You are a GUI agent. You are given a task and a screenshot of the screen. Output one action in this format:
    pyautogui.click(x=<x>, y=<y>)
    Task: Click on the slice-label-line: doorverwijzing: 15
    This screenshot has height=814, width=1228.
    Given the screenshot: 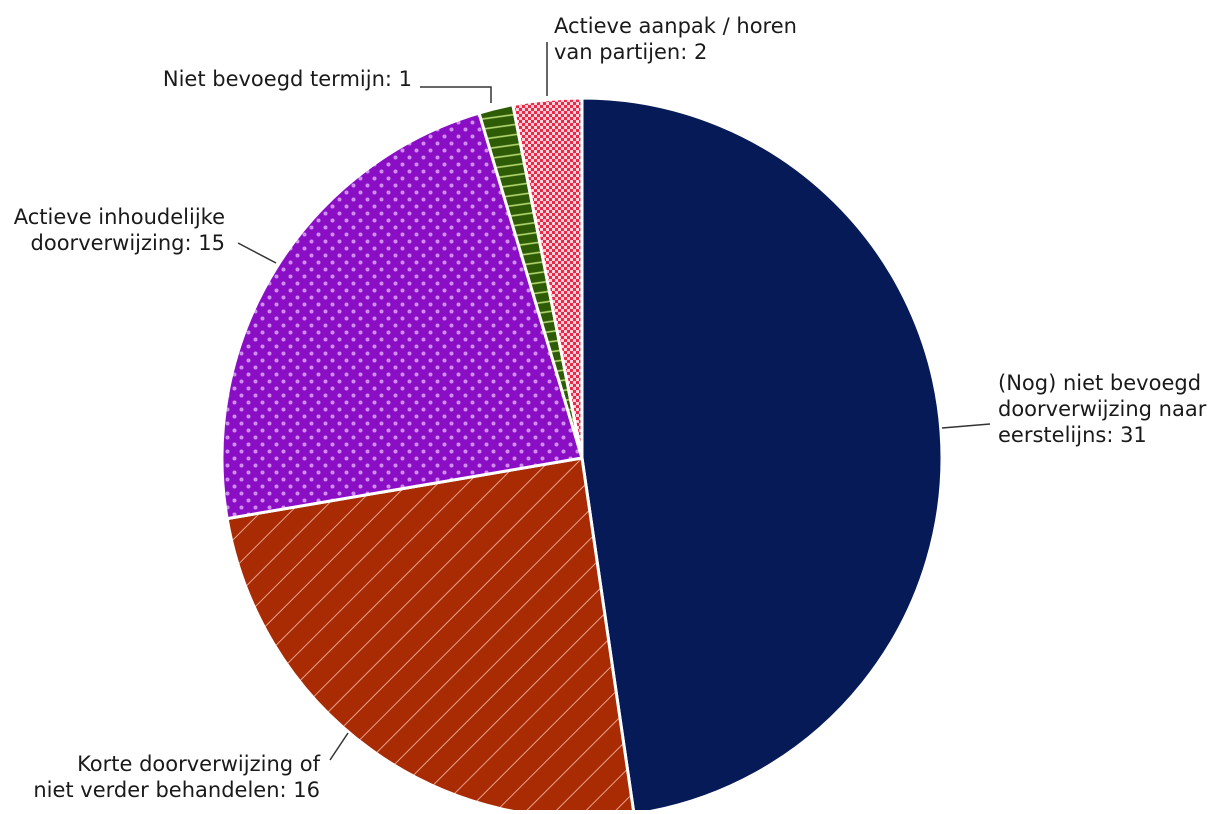 What is the action you would take?
    pyautogui.click(x=128, y=243)
    